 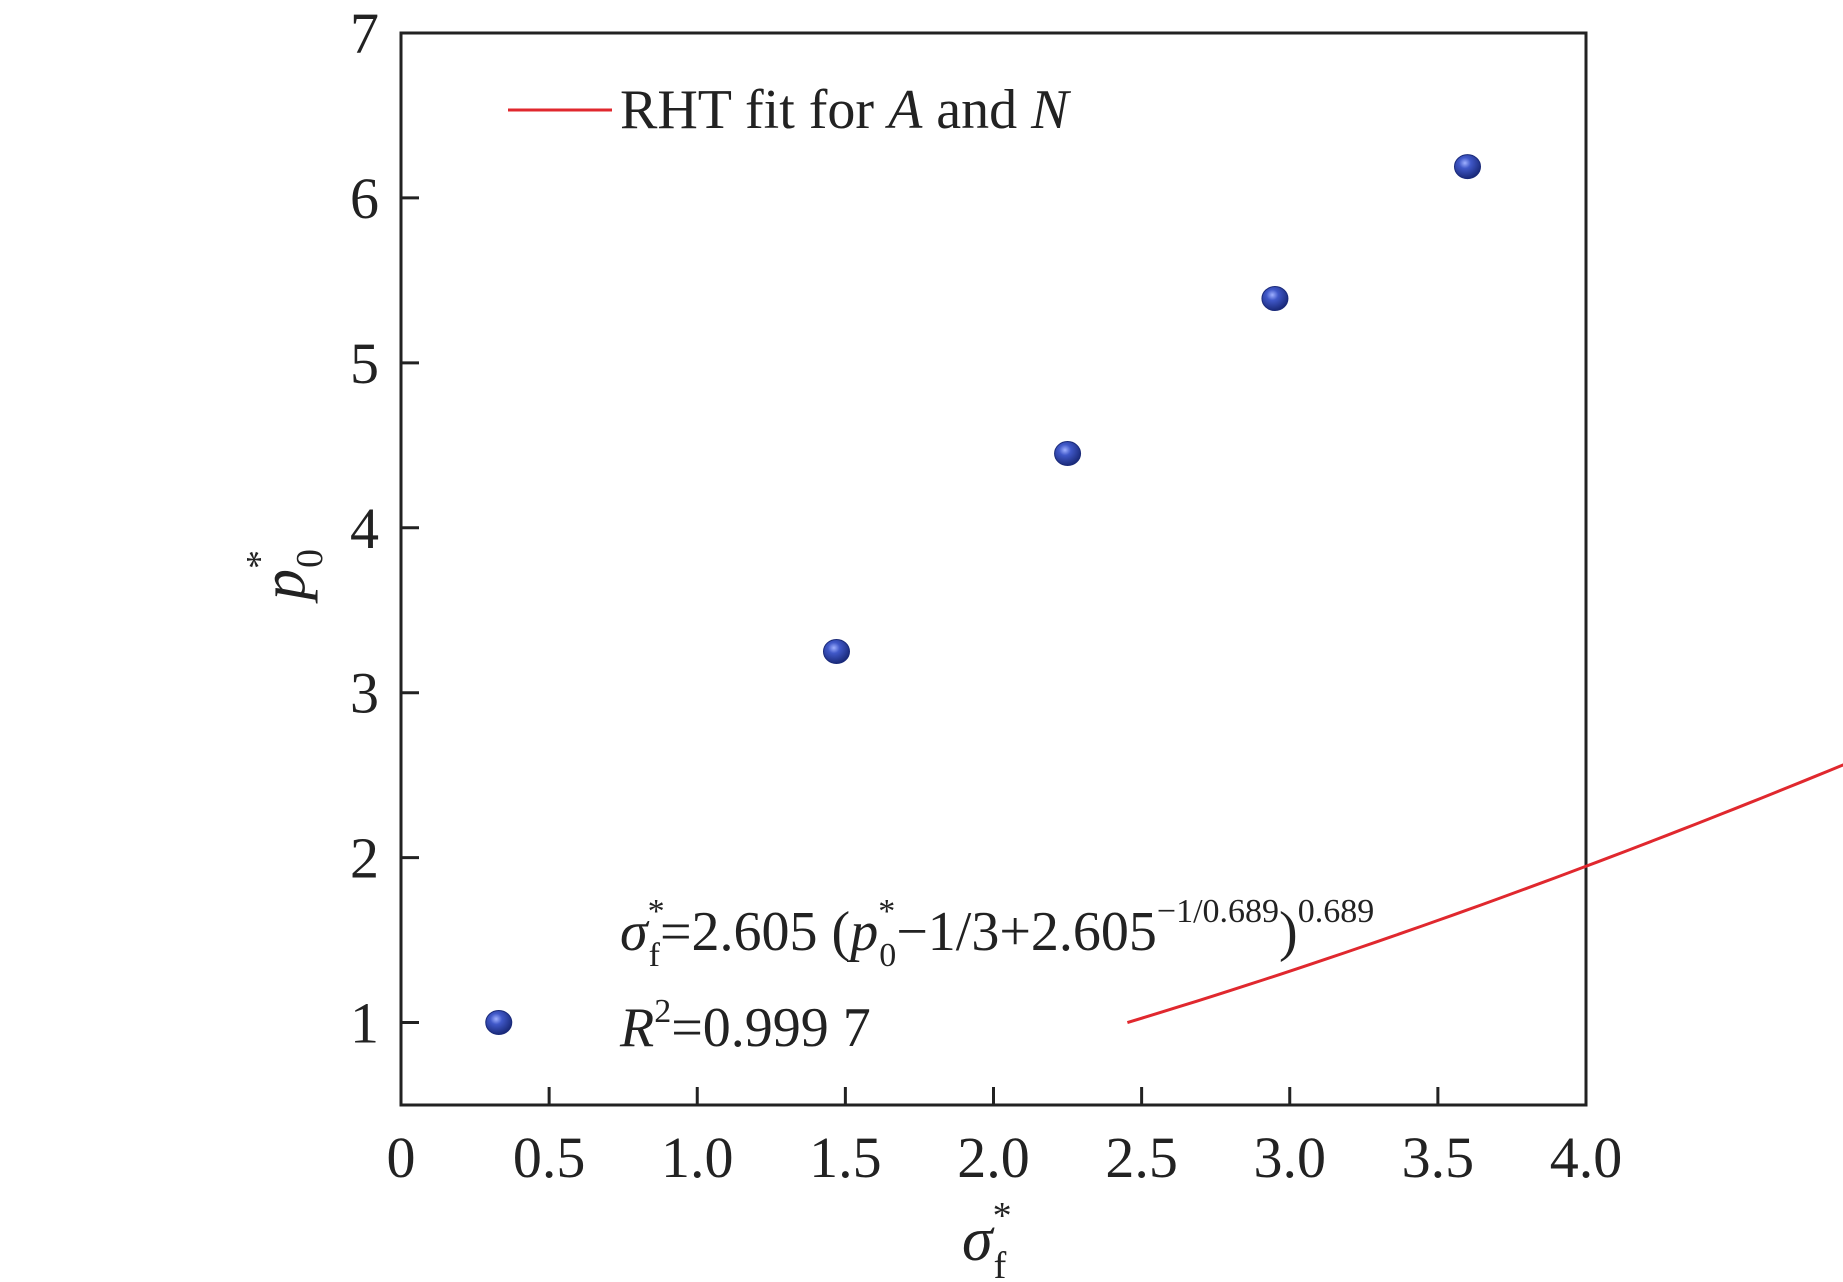 What do you see at coordinates (1290, 1157) in the screenshot?
I see `x-tick-label: 3.0` at bounding box center [1290, 1157].